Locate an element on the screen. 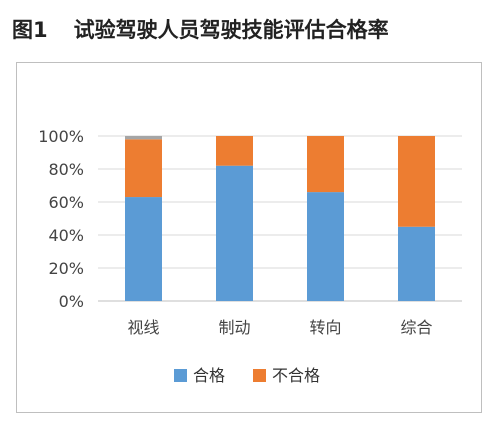 The width and height of the screenshot is (500, 425). figure-title: 图1 试验驾驶人员驾驶技能评估合格率 is located at coordinates (200, 29).